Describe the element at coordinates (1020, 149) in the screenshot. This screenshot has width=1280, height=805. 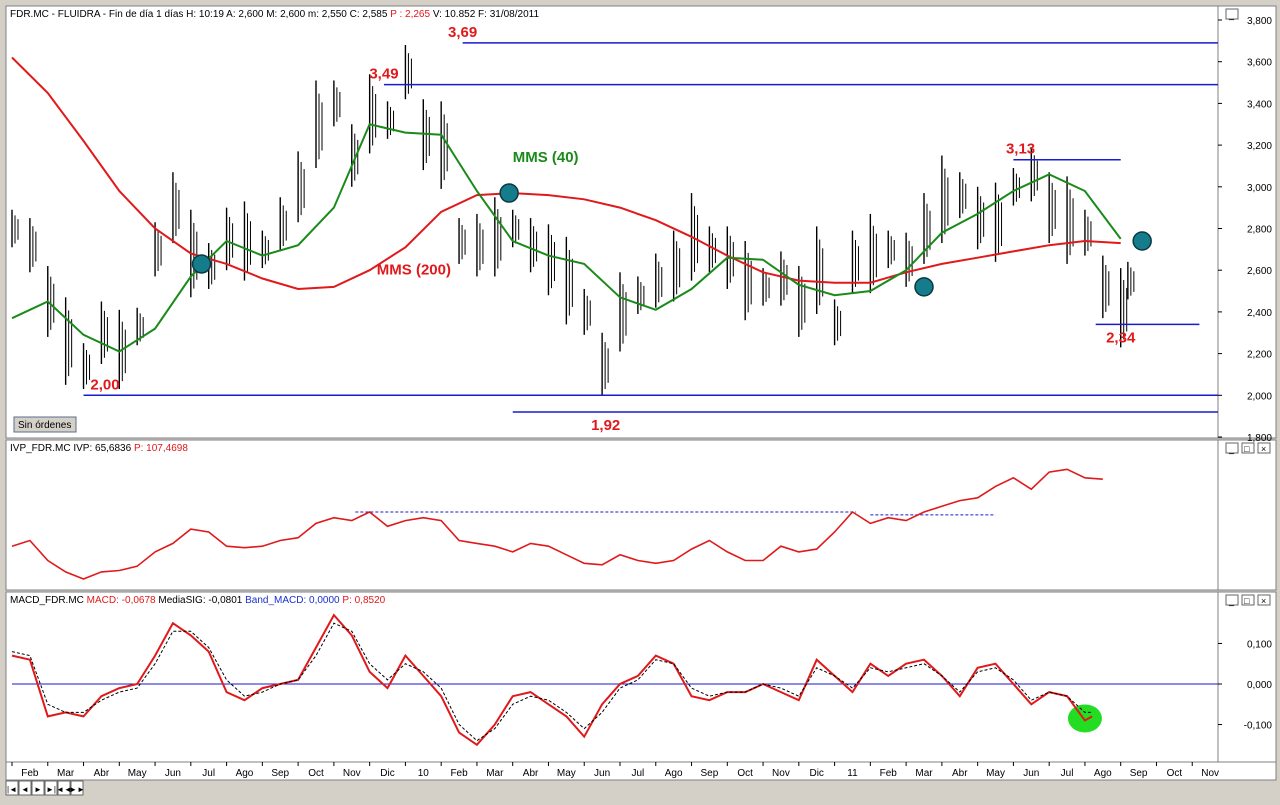
I see `level-label: 3,13` at that location.